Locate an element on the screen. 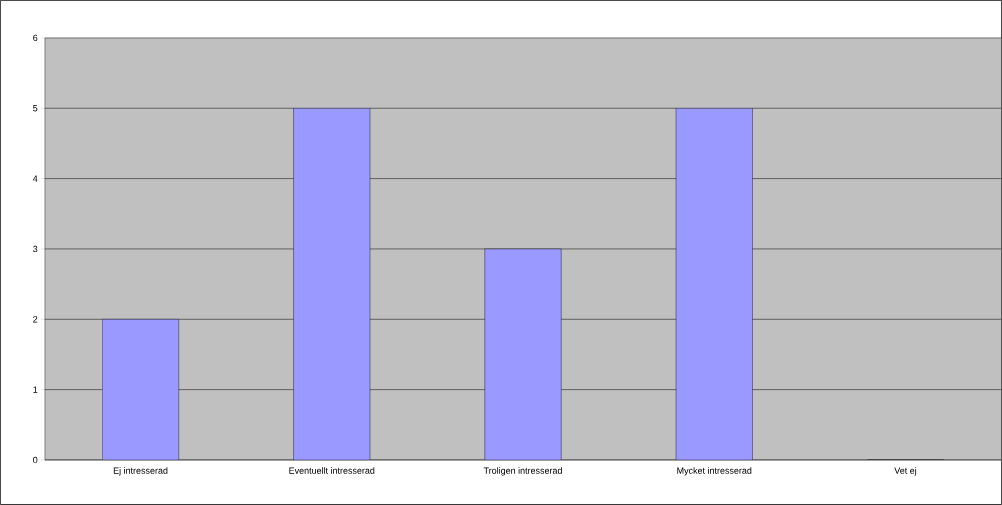 The width and height of the screenshot is (1002, 505). y-tick-label: 4 is located at coordinates (35, 178).